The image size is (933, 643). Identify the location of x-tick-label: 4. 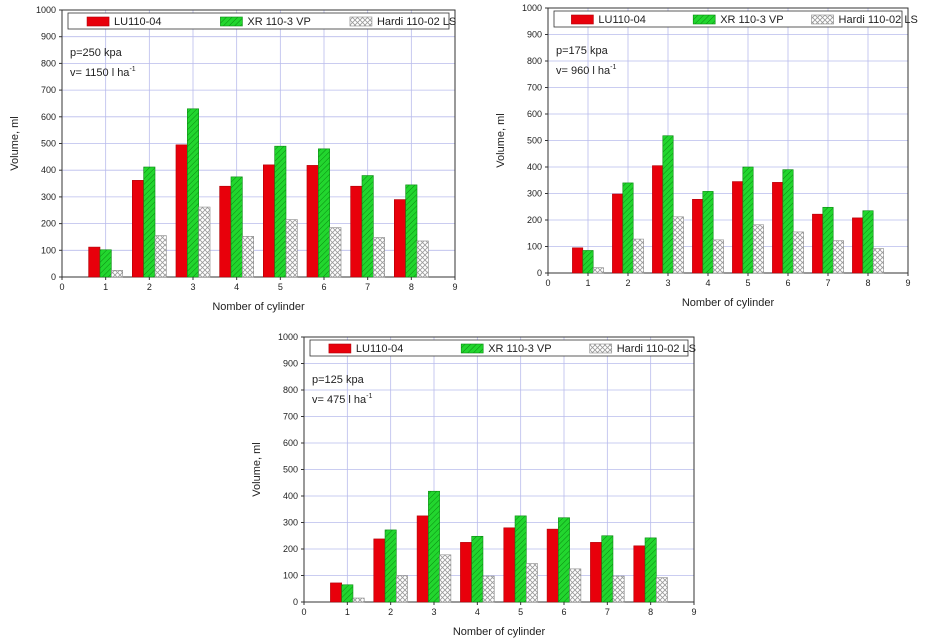
(236, 287).